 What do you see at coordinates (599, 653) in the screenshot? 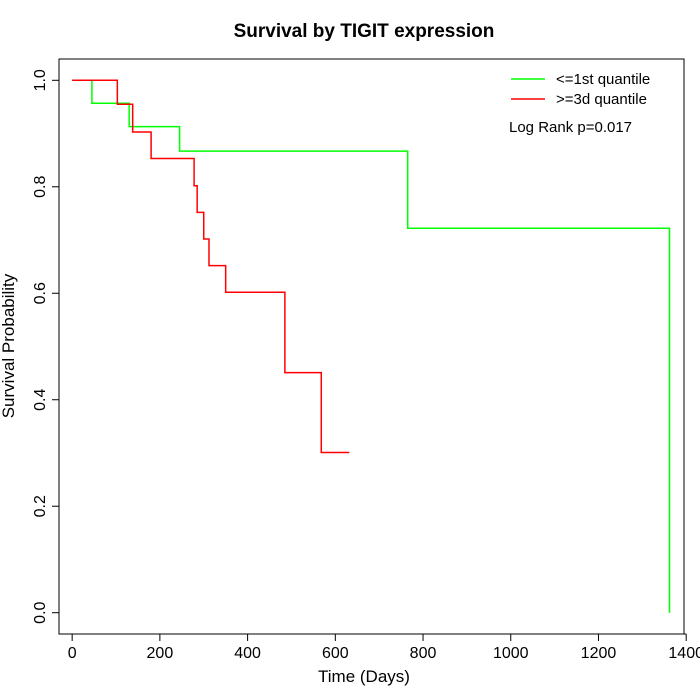
I see `x-tick-label: 1200` at bounding box center [599, 653].